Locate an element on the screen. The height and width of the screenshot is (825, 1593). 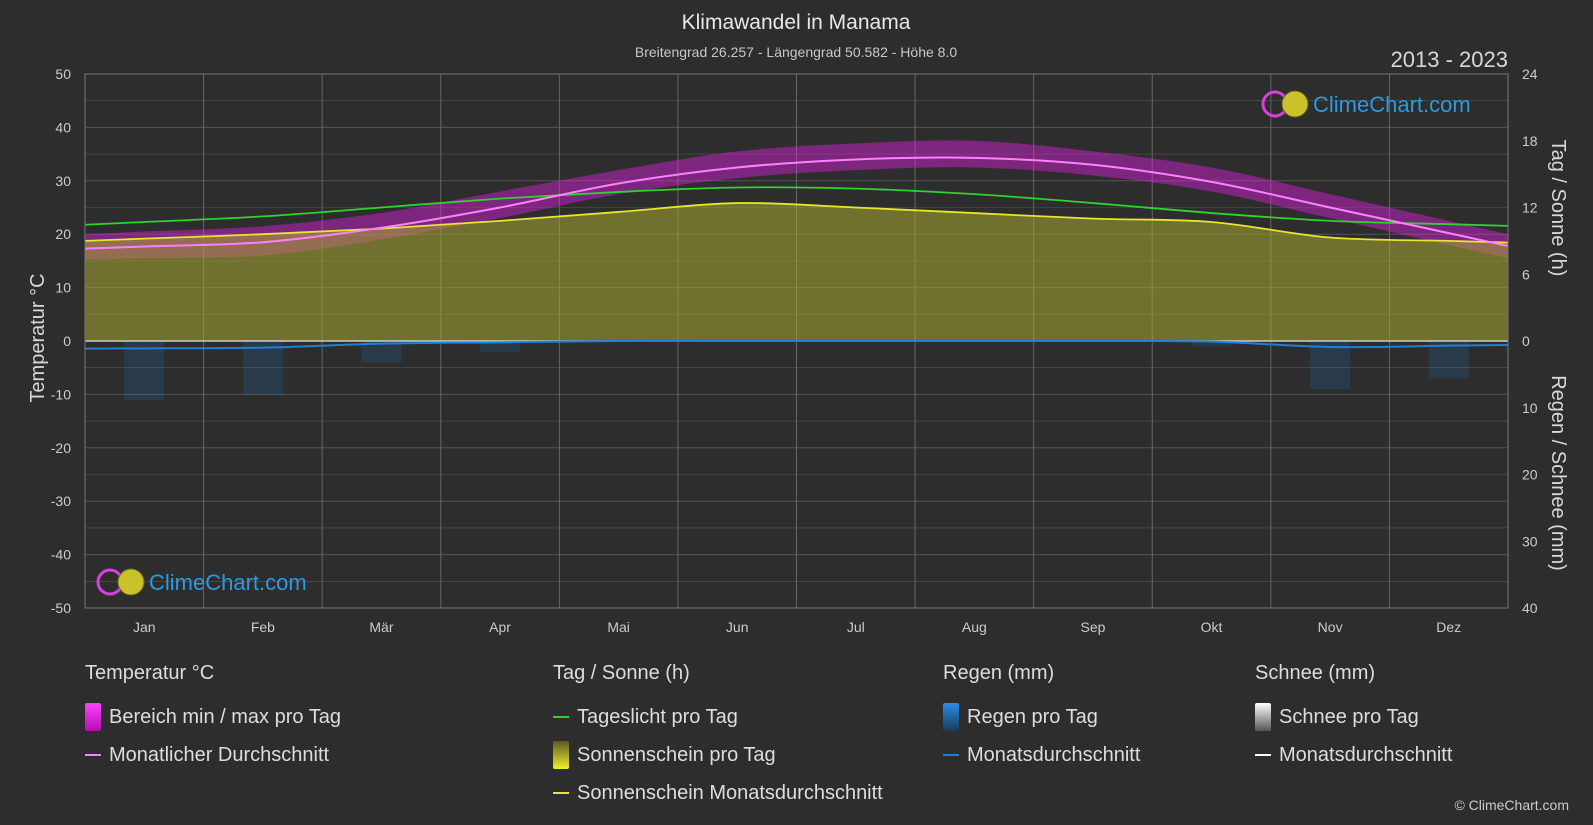
temp-avg-line is located at coordinates (796, 203).